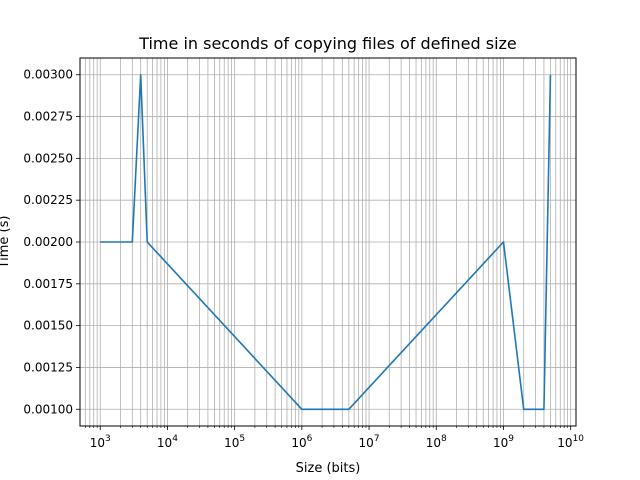 The image size is (640, 480). Describe the element at coordinates (48, 242) in the screenshot. I see `y-tick-label: 0.00200` at that location.